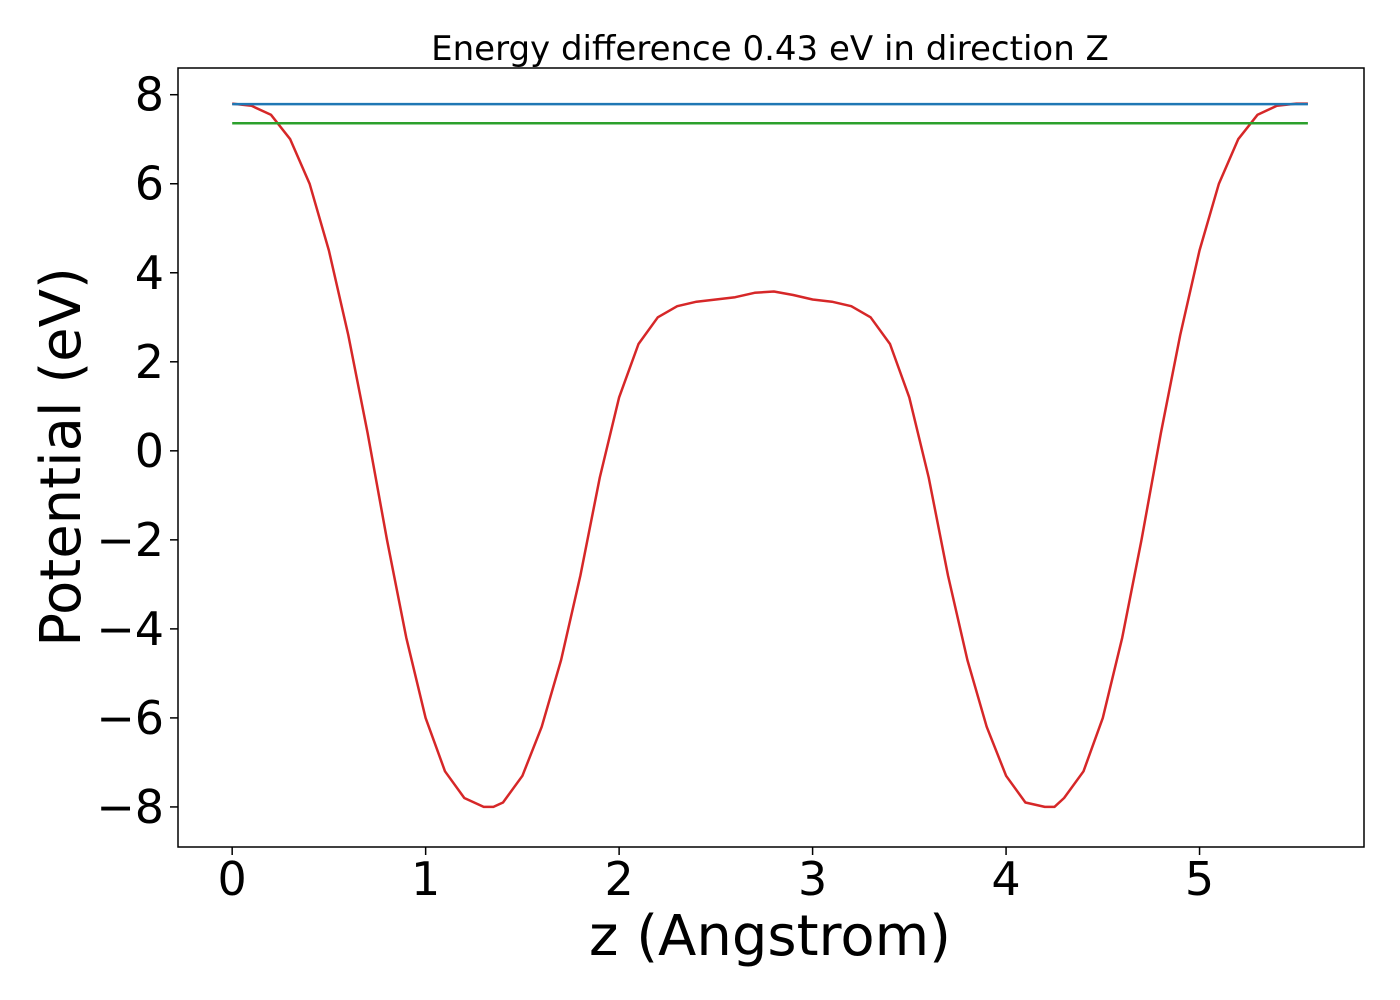 Image resolution: width=1400 pixels, height=1000 pixels. Describe the element at coordinates (149, 95) in the screenshot. I see `y-tick-label: 8` at that location.